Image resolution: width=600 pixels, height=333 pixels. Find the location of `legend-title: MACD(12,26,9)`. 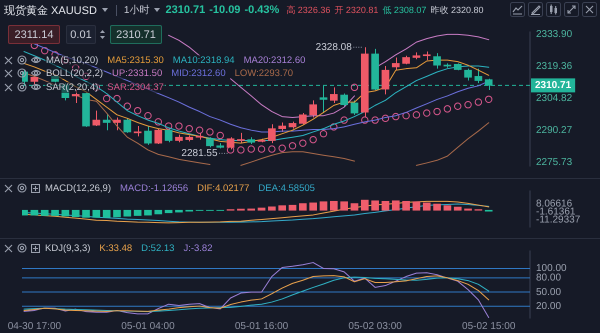

legend-title: MACD(12,26,9) is located at coordinates (78, 188).